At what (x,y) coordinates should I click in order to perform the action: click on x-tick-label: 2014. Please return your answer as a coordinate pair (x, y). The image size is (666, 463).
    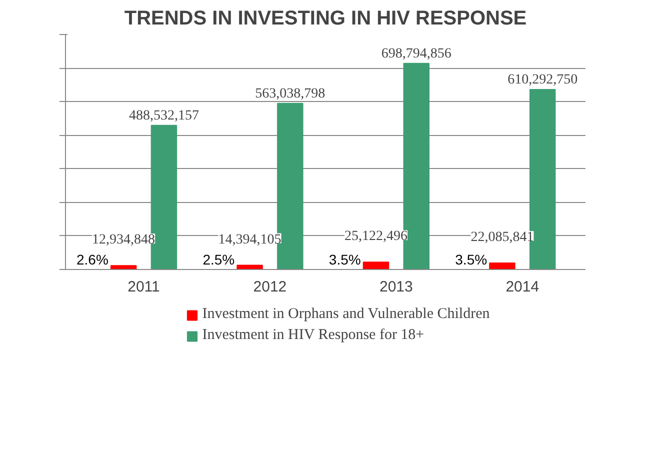
    Looking at the image, I should click on (523, 287).